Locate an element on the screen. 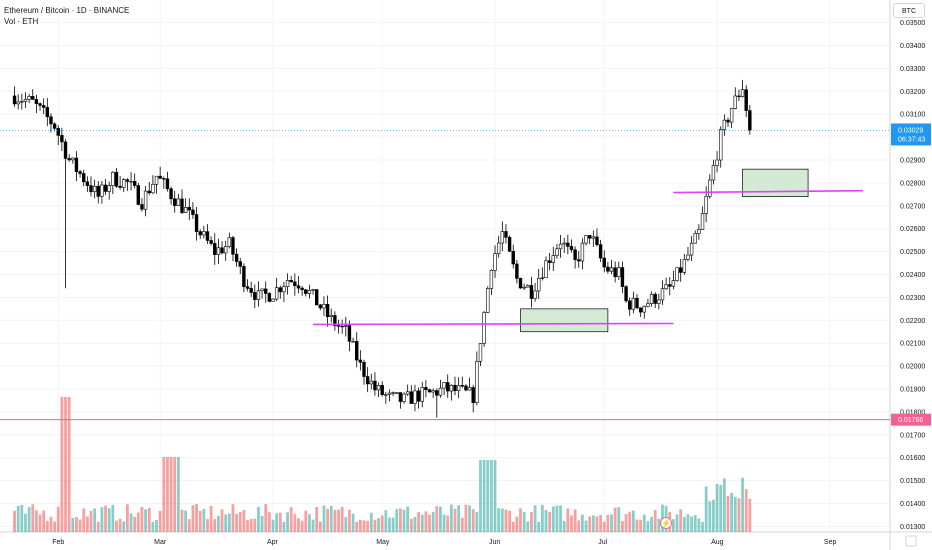  support-trendline is located at coordinates (768, 191).